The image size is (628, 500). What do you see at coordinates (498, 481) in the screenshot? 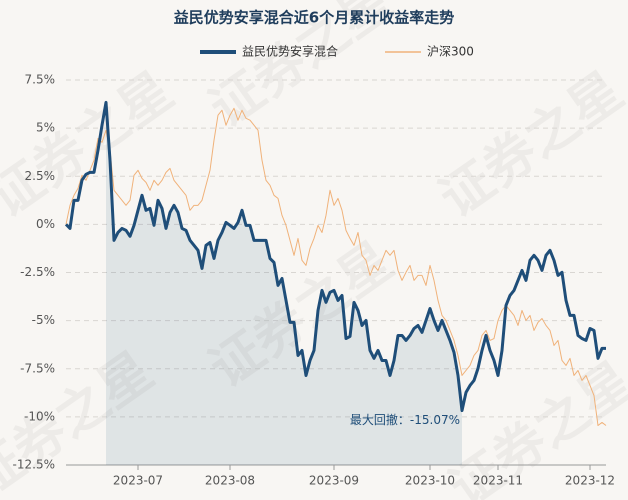
I see `x-tick-label: 2023-11` at bounding box center [498, 481].